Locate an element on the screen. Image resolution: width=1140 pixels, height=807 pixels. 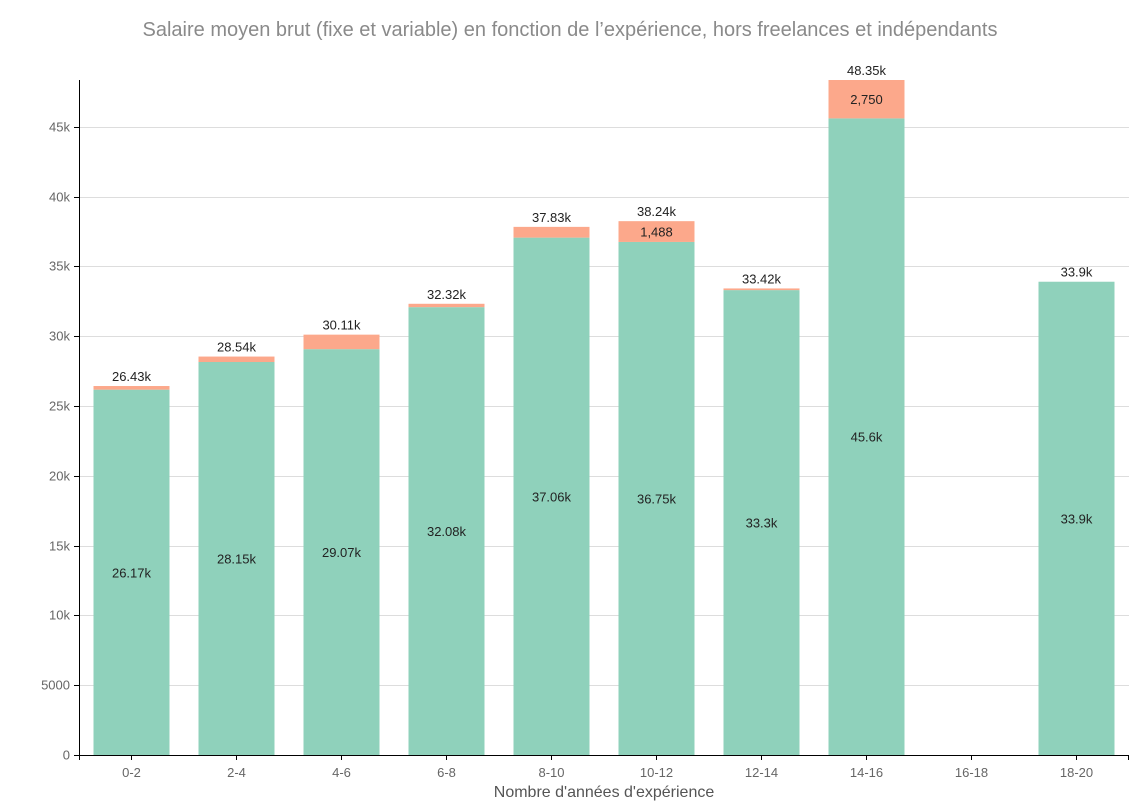
total-label: 37.83k is located at coordinates (552, 217).